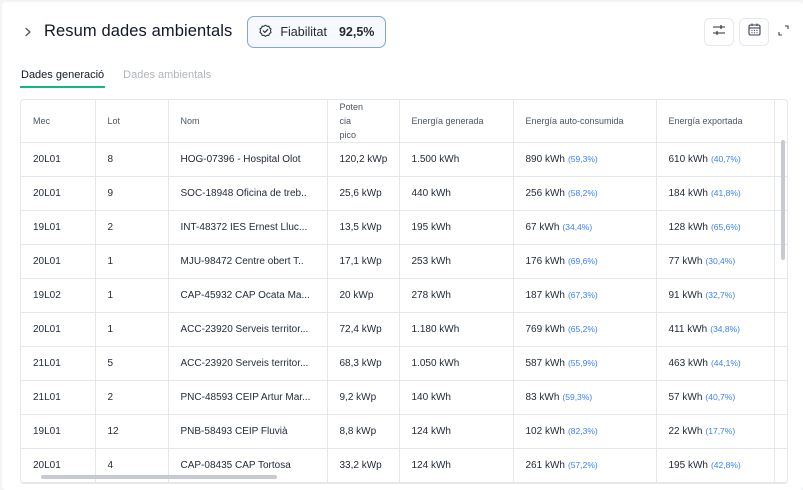 This screenshot has width=803, height=490. I want to click on percent-export: (32,7%), so click(720, 295).